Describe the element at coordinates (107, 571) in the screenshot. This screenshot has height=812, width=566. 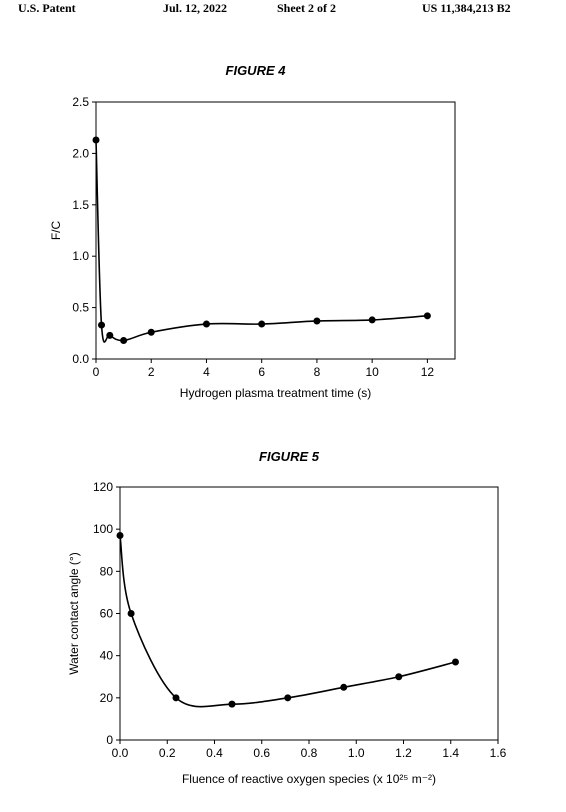
I see `y-tick-label: 80` at that location.